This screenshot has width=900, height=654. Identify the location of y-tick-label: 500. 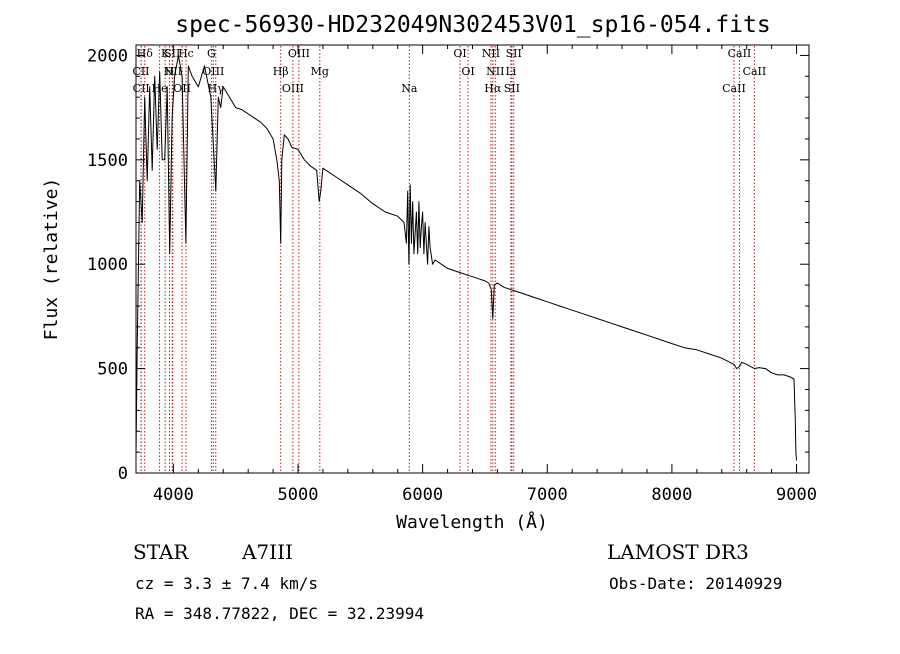
(112, 370).